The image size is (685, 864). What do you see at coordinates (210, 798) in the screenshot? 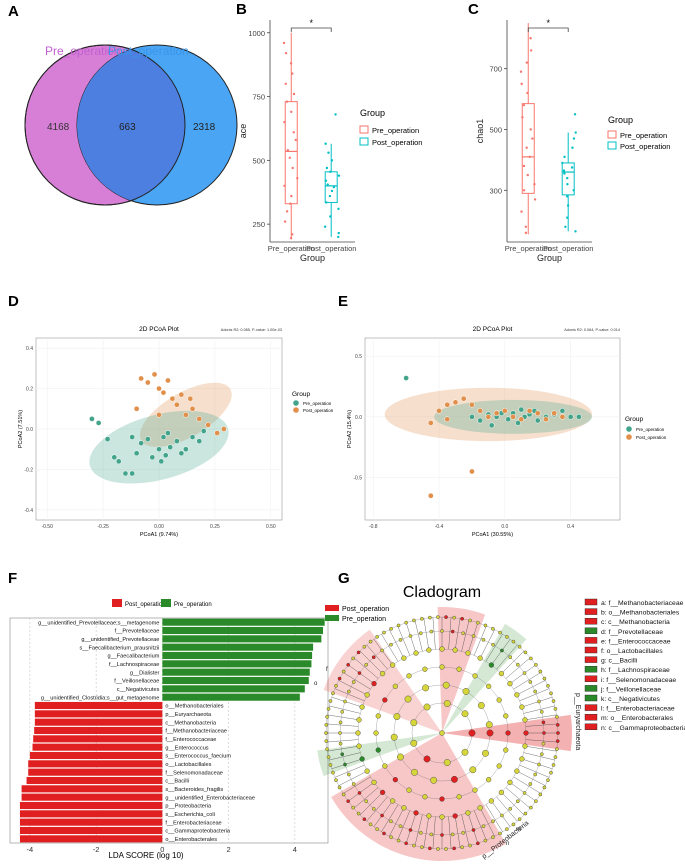
I see `lda-bar-label: g__unidentified_Enterobacteriaceae` at bounding box center [210, 798].